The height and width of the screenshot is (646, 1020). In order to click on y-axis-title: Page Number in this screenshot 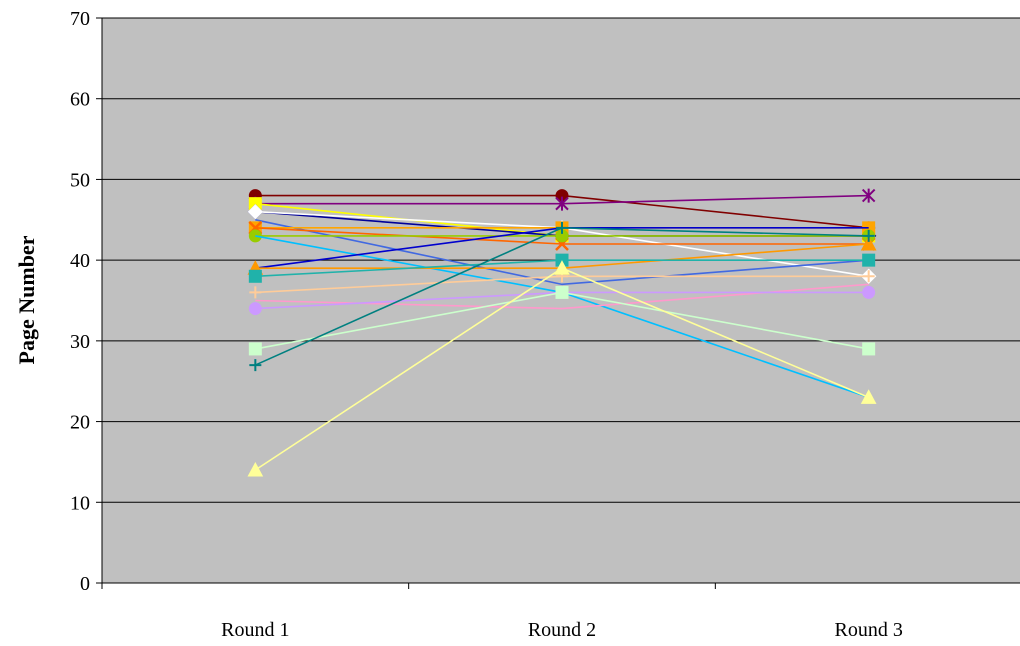, I will do `click(26, 299)`.